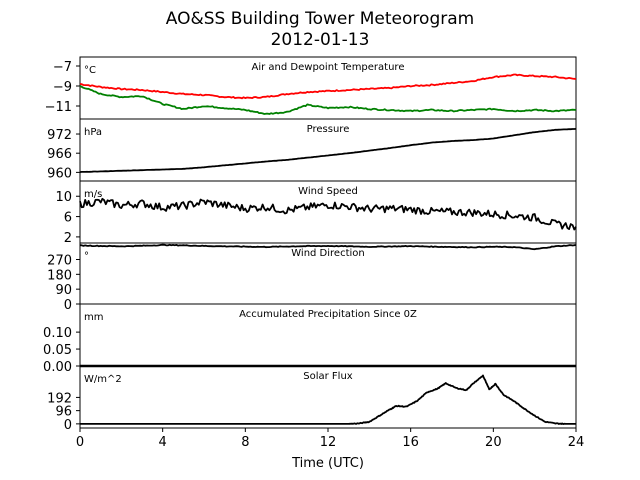 This screenshot has width=640, height=480. I want to click on y-tick-label: 6, so click(68, 218).